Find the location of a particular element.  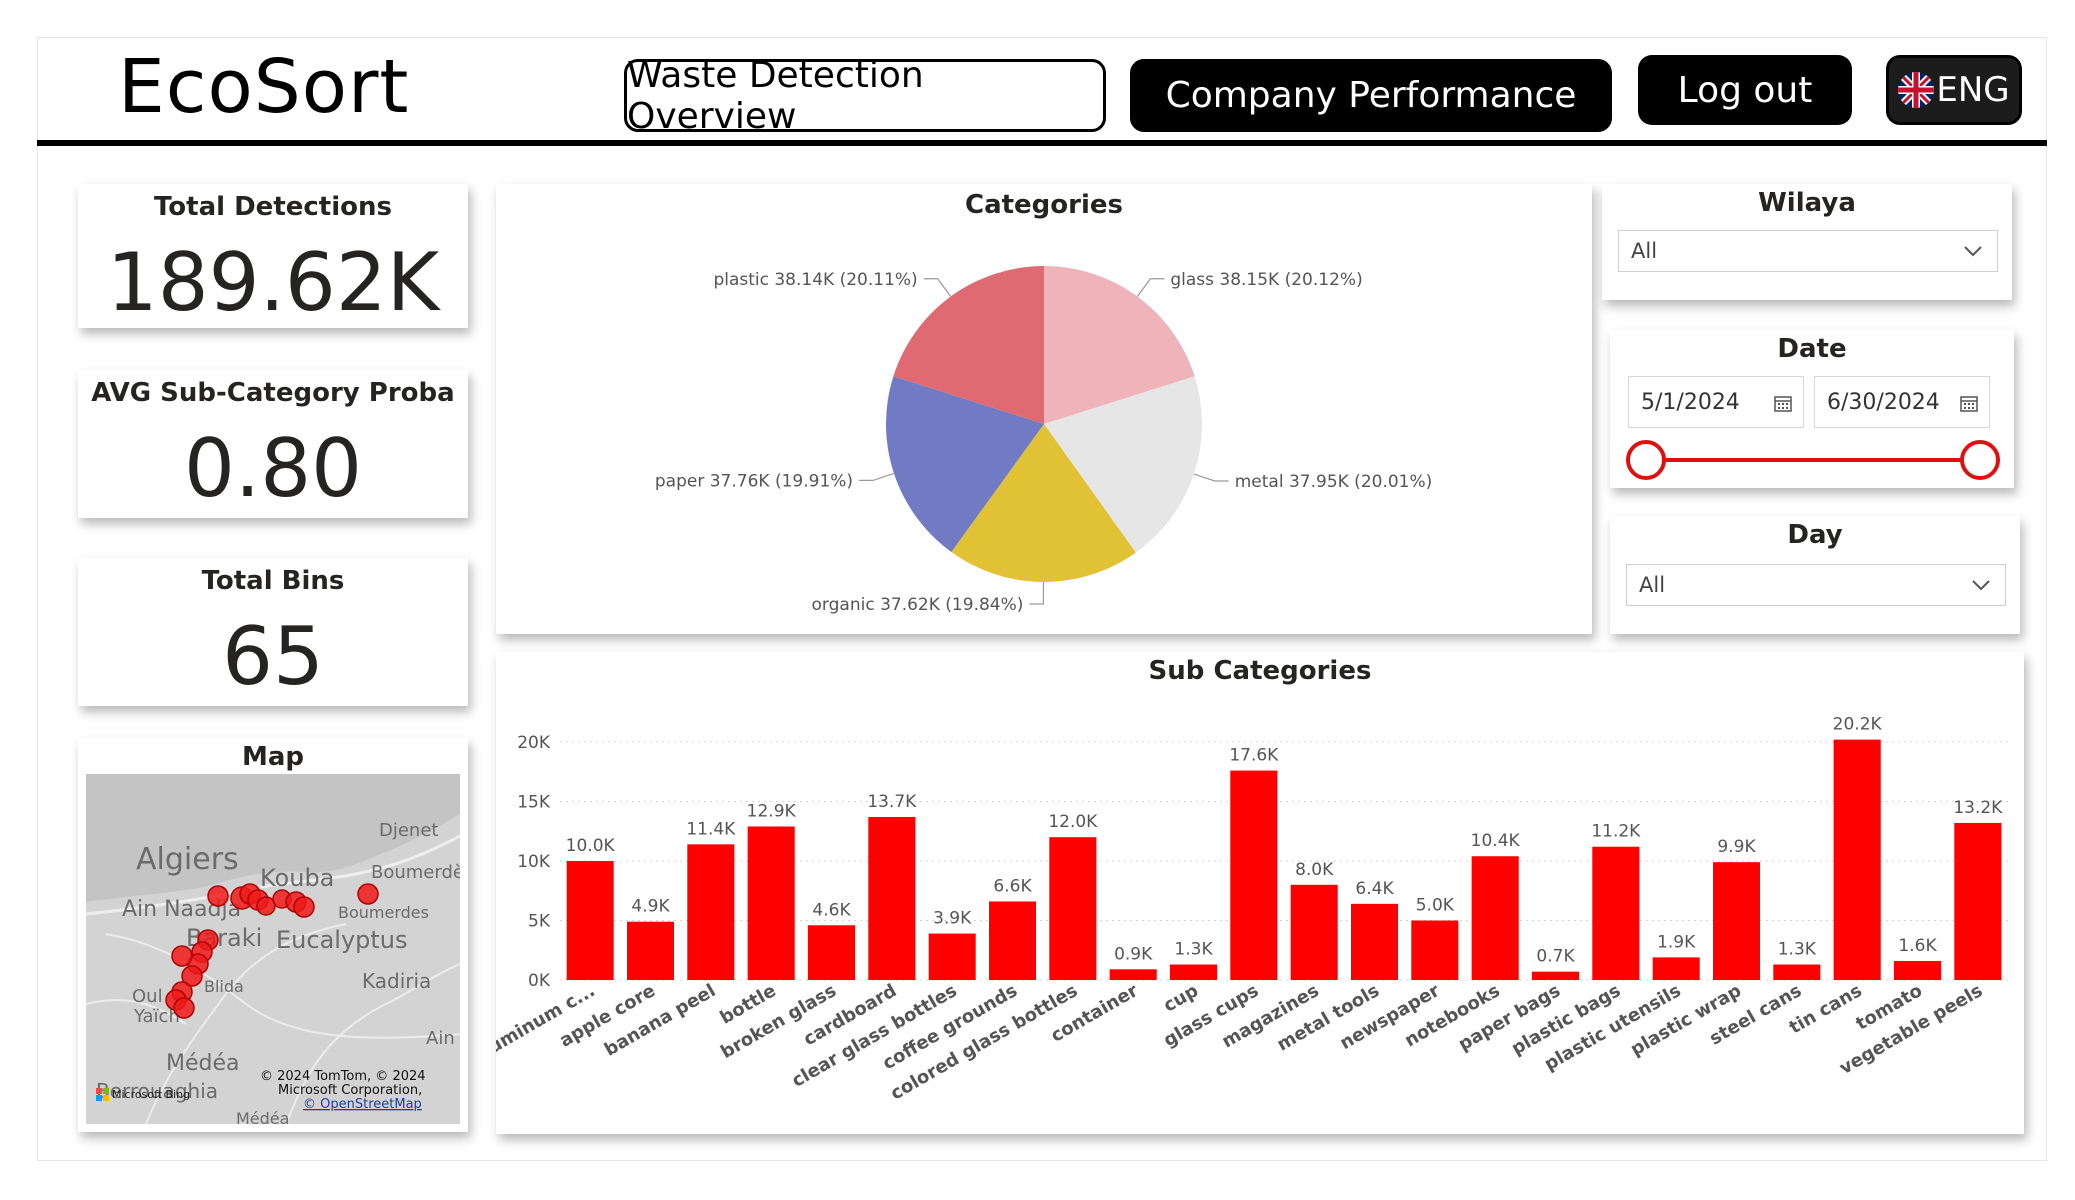

start-date-input: 5/1/2024 is located at coordinates (1716, 402).